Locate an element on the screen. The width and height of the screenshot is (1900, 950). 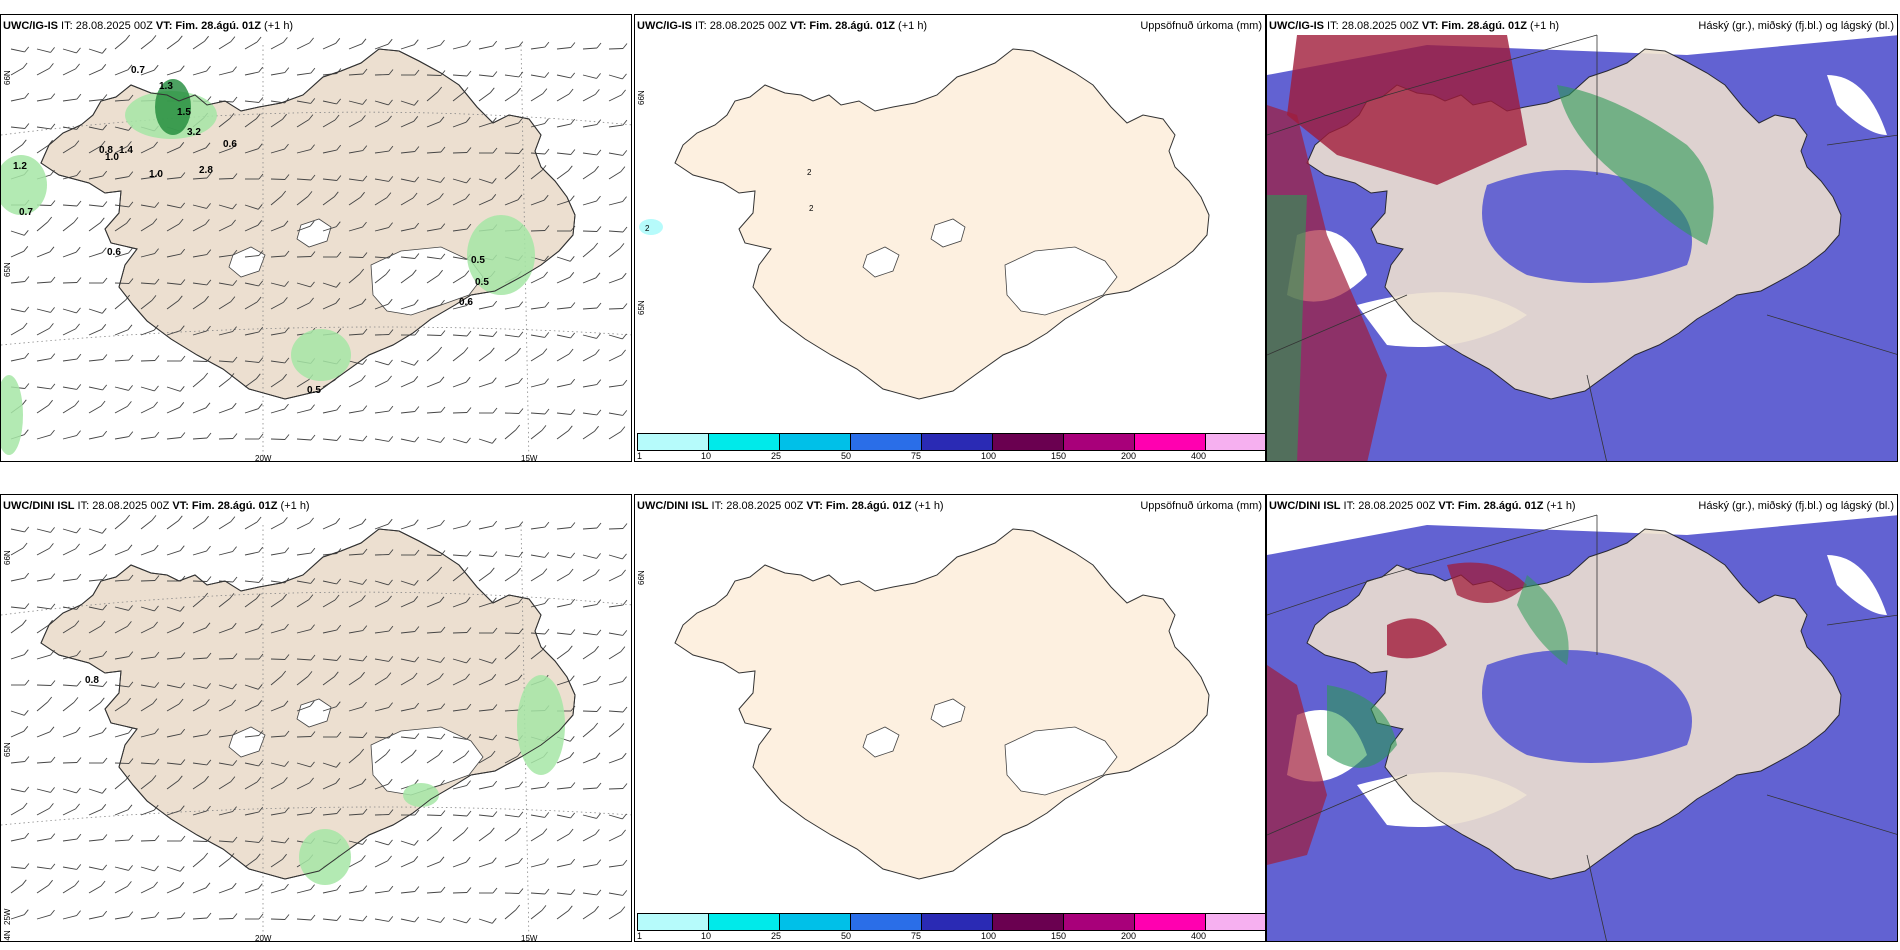
wind-barbs is located at coordinates (319, 719).